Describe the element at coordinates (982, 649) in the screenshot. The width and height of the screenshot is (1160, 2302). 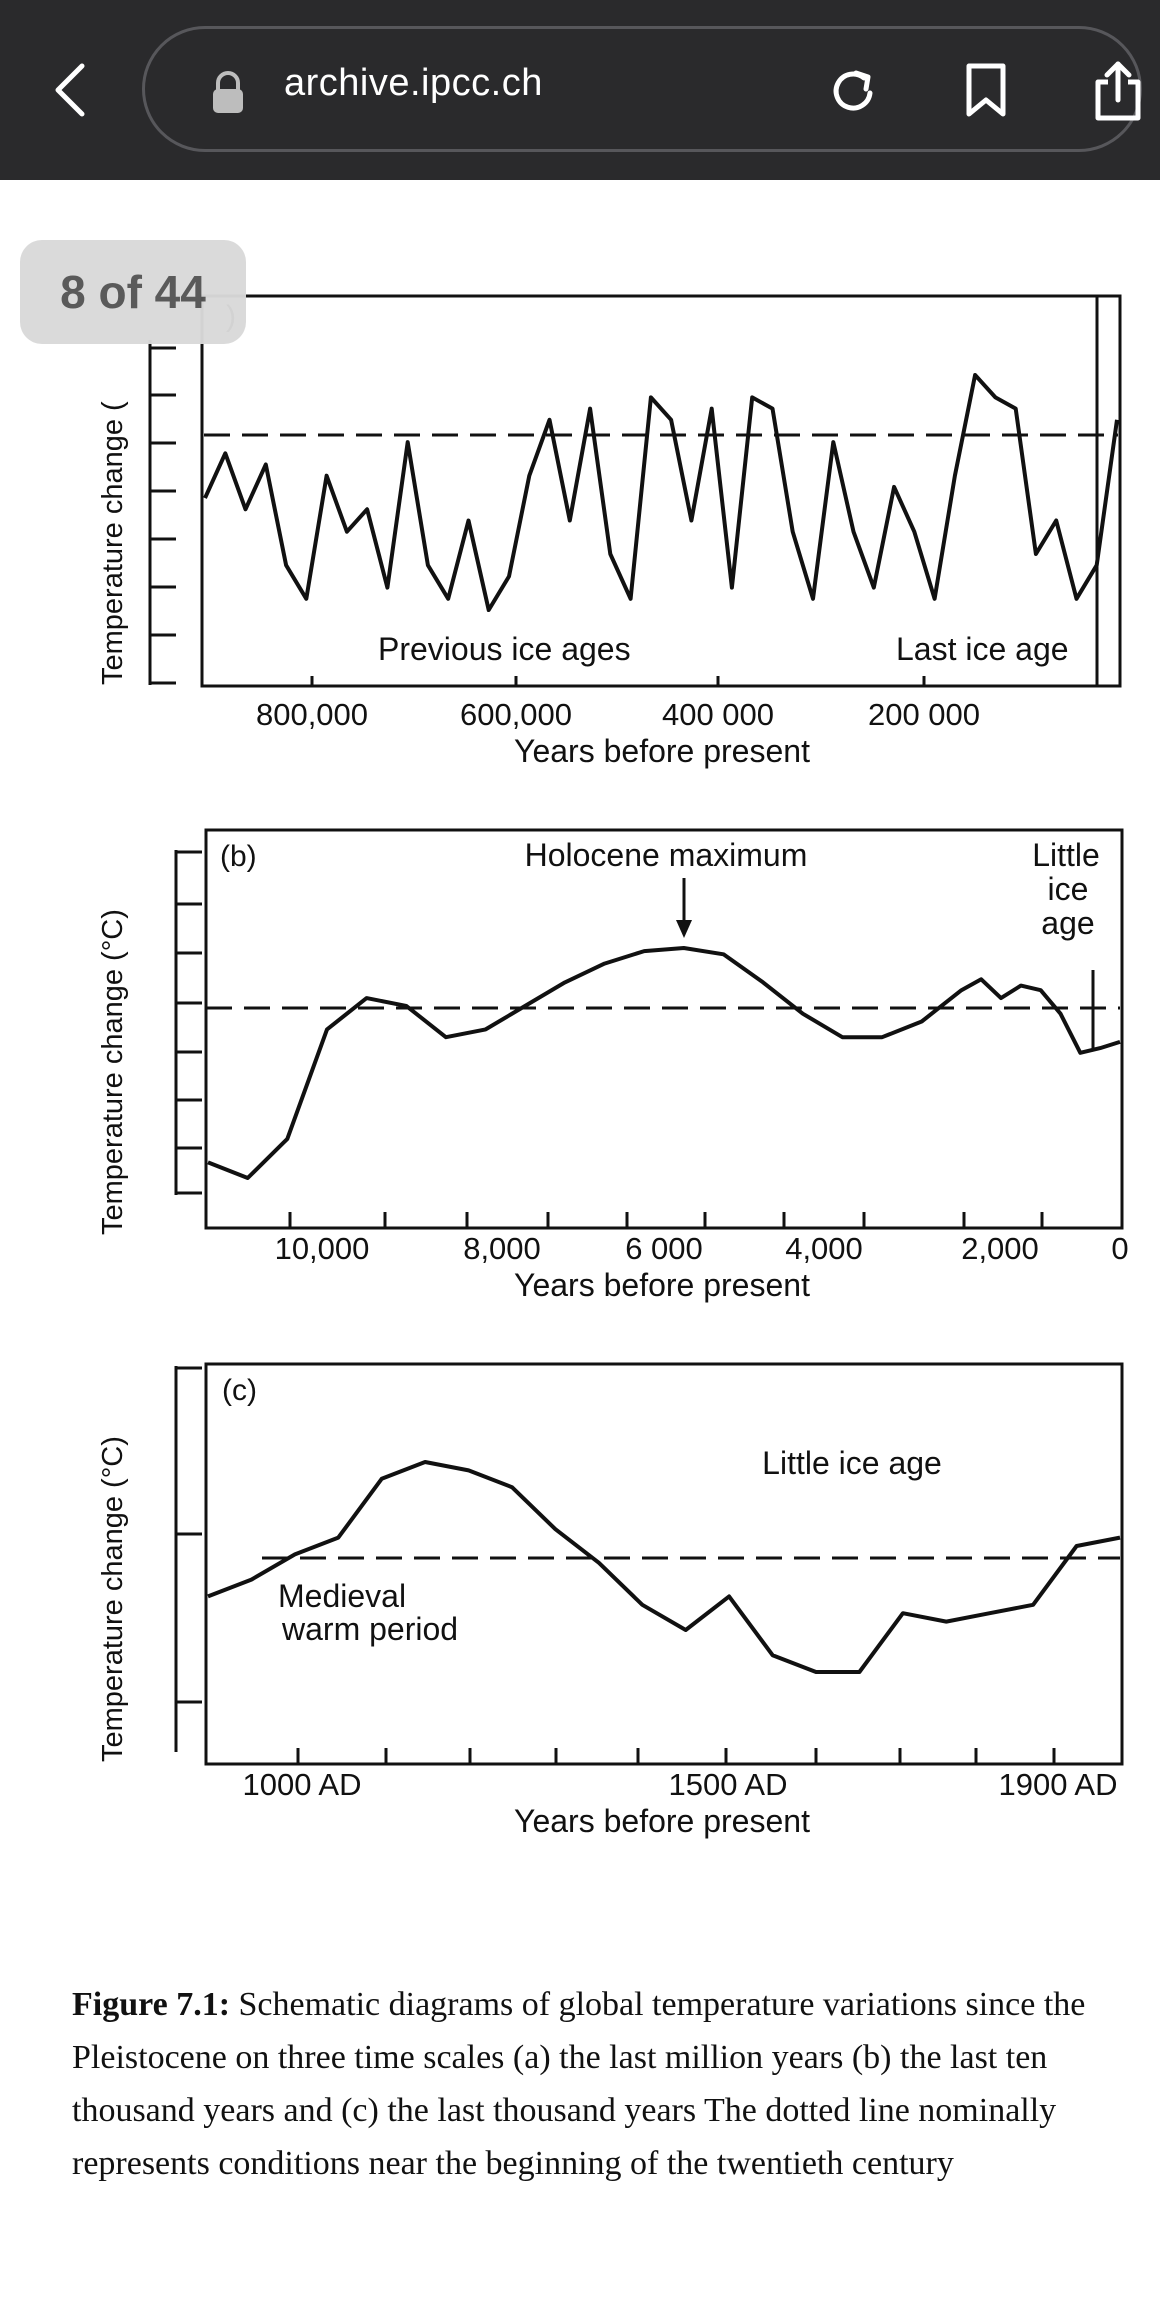
I see `annotation-last-ice-age: Last ice age` at that location.